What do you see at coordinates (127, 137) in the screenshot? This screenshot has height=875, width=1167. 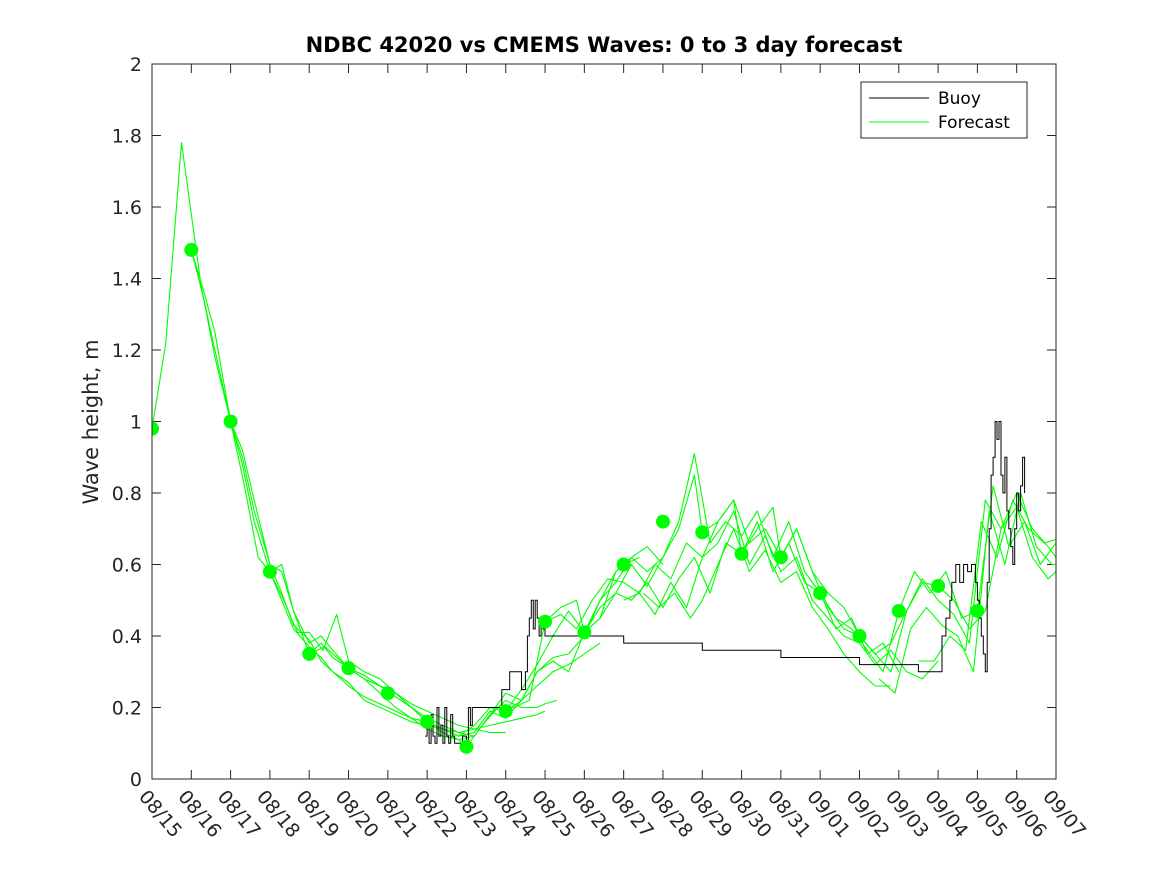 I see `y-tick-label: 1.8` at bounding box center [127, 137].